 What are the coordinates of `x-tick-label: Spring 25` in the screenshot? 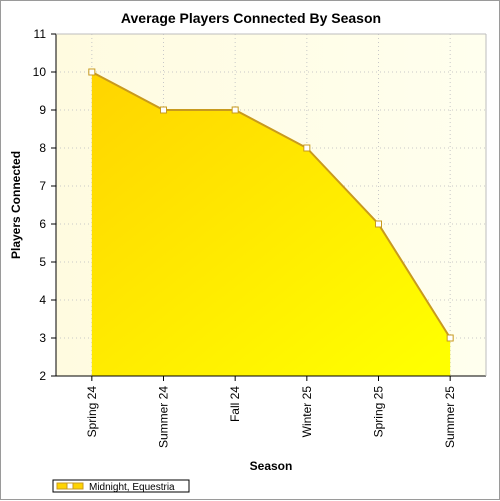 It's located at (379, 412).